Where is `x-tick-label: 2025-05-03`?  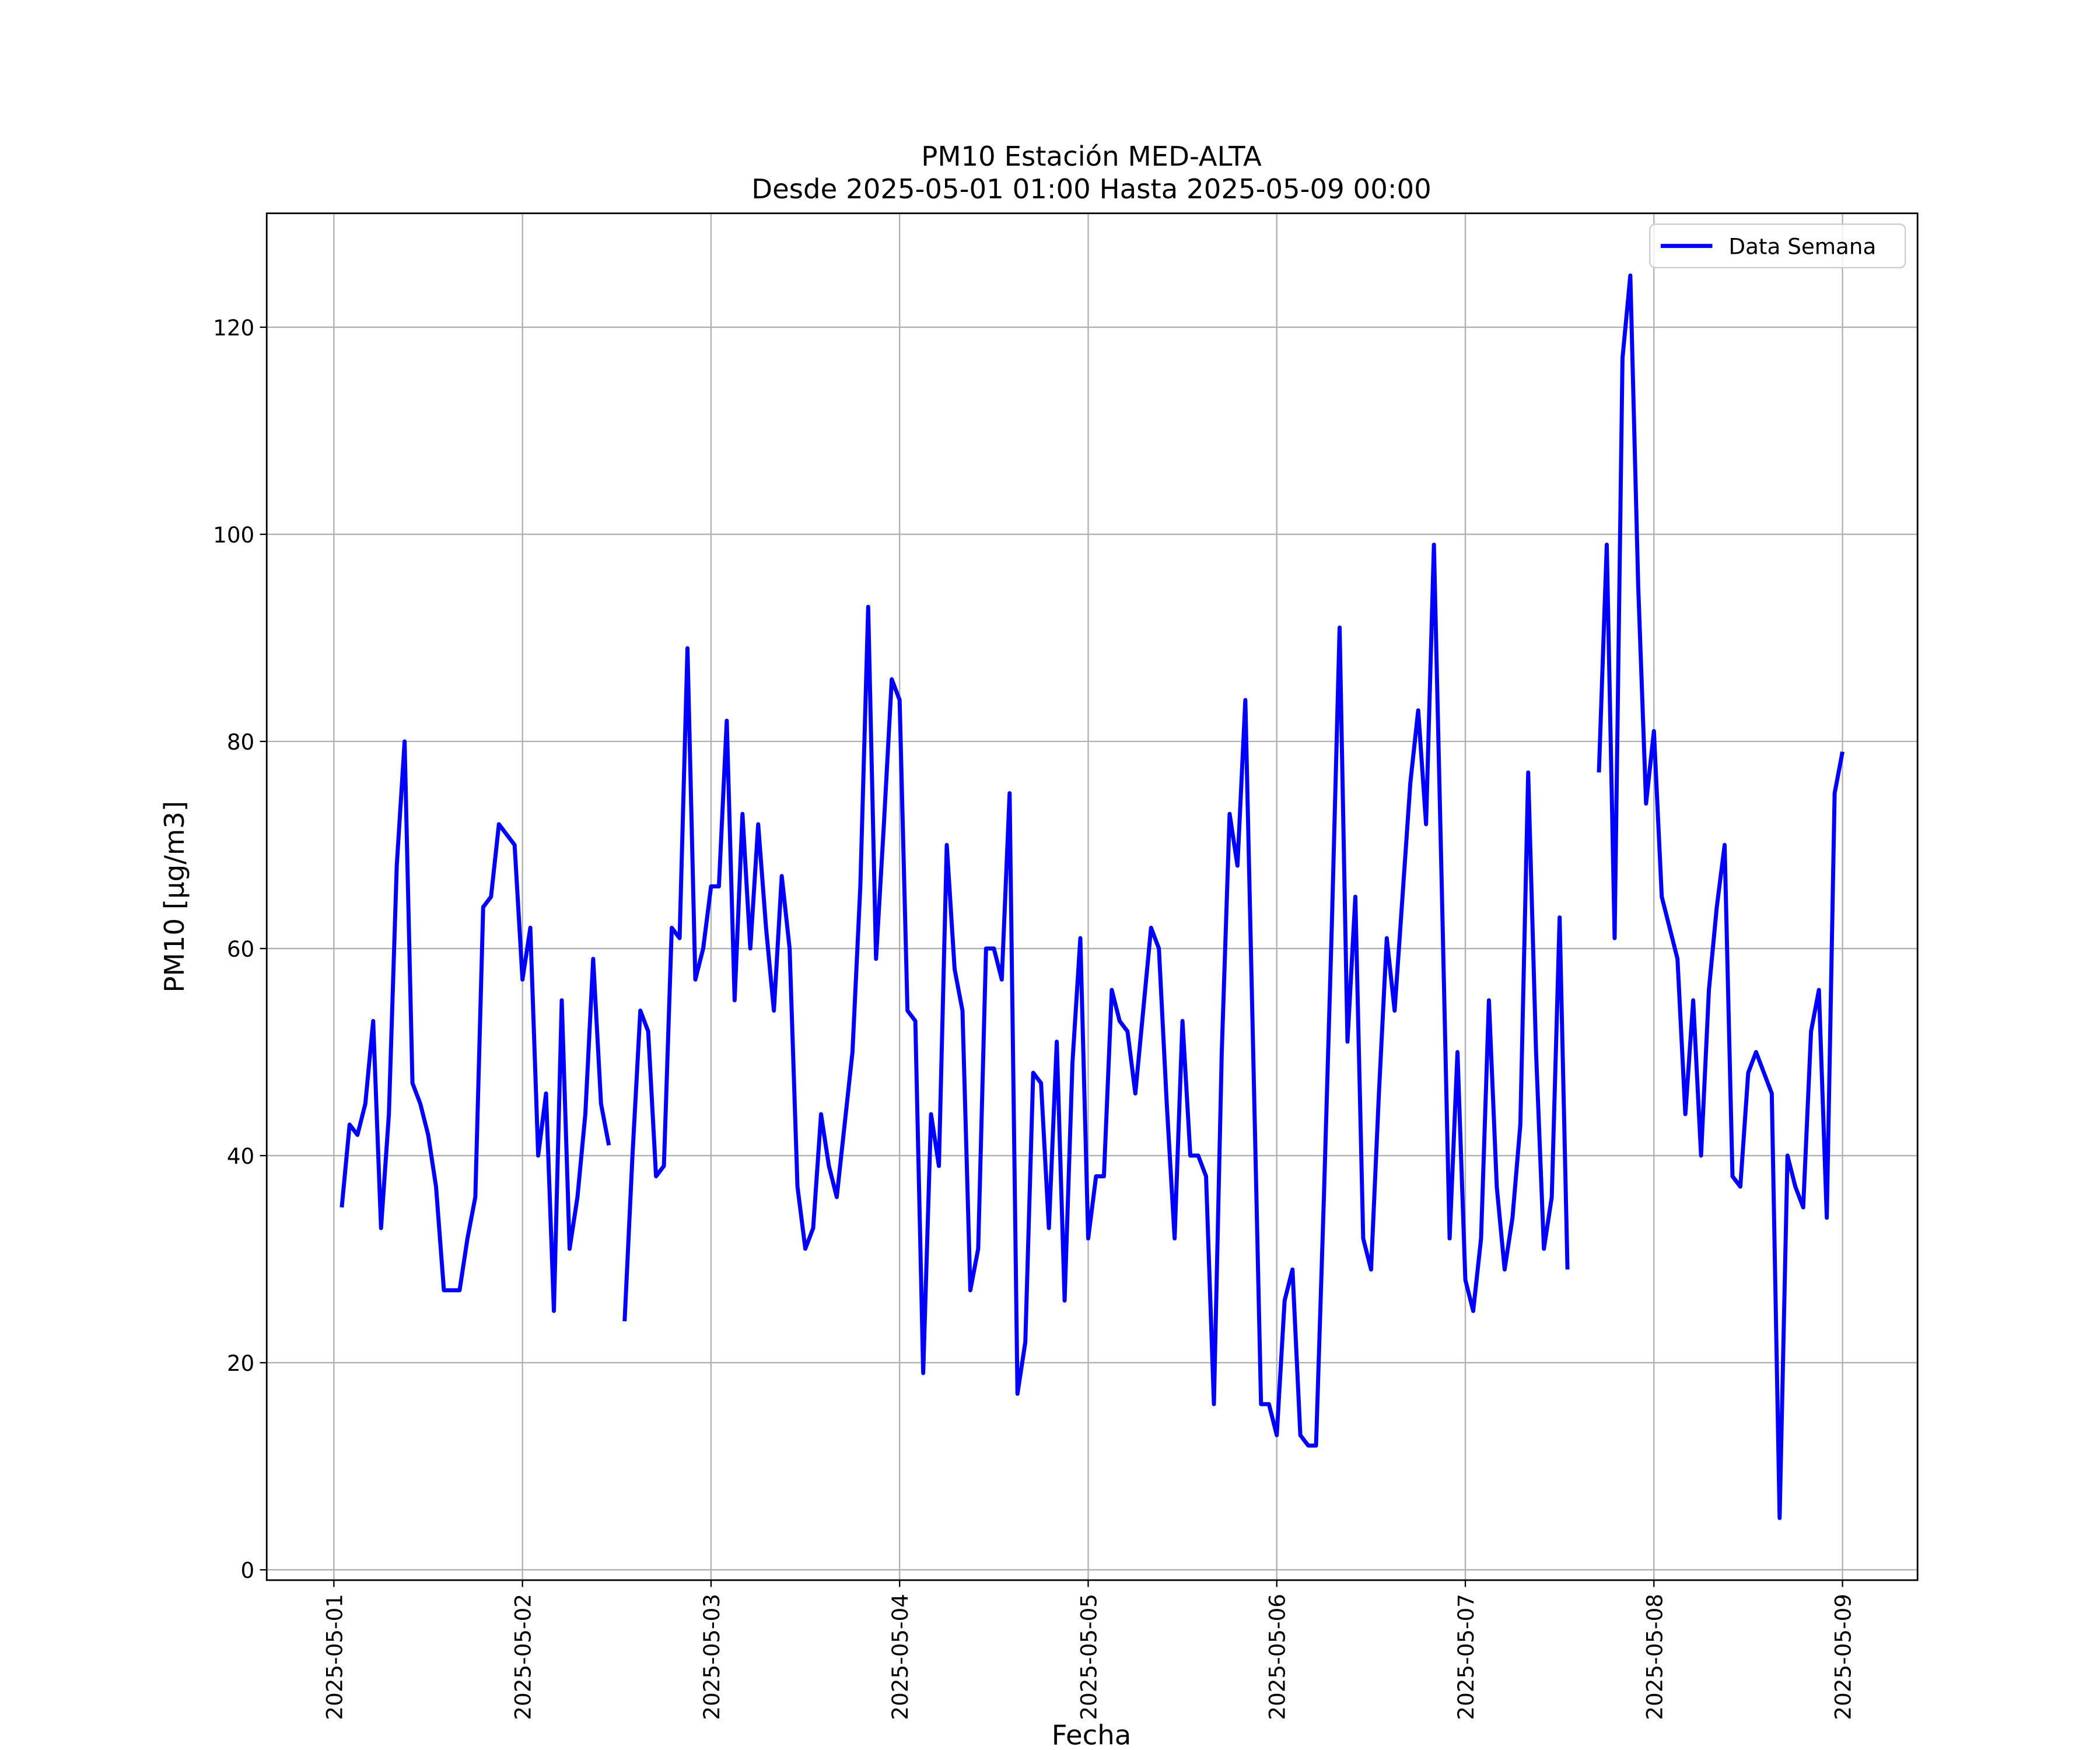
x-tick-label: 2025-05-03 is located at coordinates (711, 1657).